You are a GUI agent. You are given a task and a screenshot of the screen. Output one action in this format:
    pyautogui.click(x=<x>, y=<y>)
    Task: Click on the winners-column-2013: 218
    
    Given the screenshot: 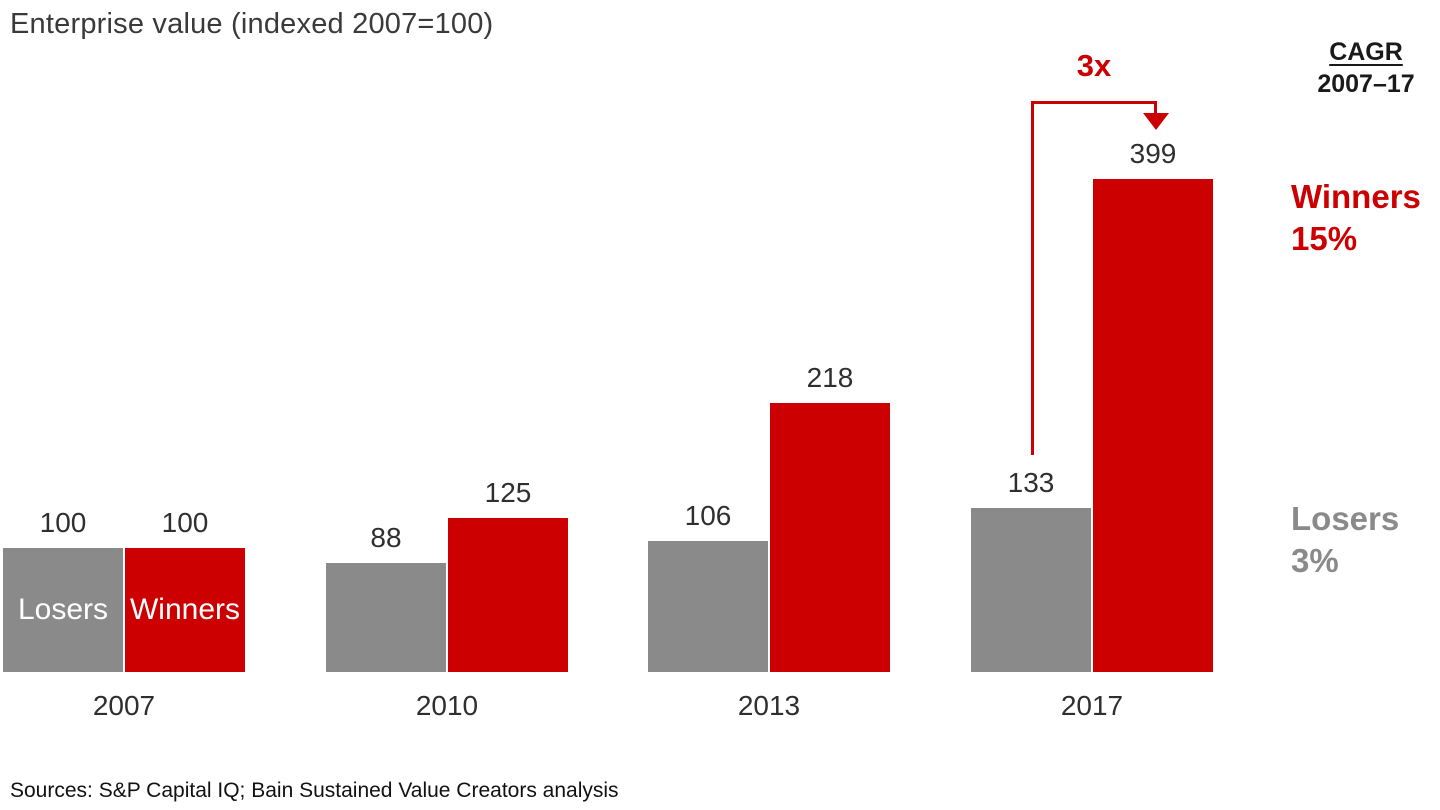 What is the action you would take?
    pyautogui.click(x=830, y=517)
    